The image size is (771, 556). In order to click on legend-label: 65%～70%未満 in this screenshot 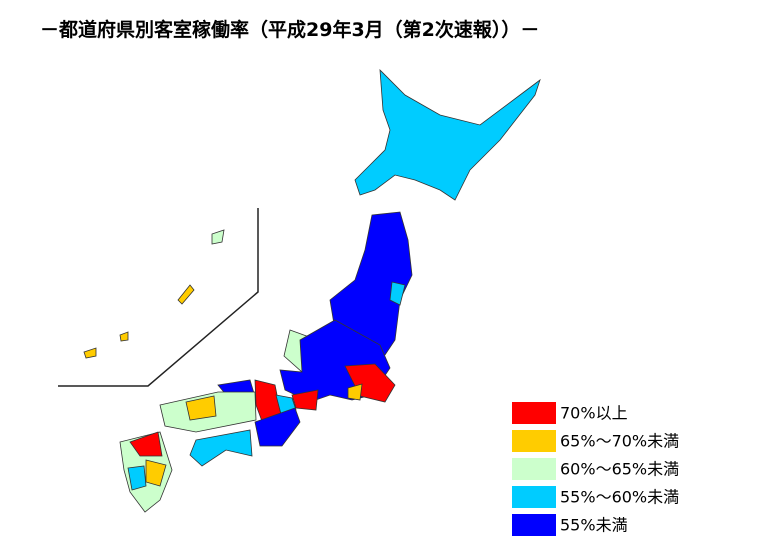, I will do `click(619, 441)`.